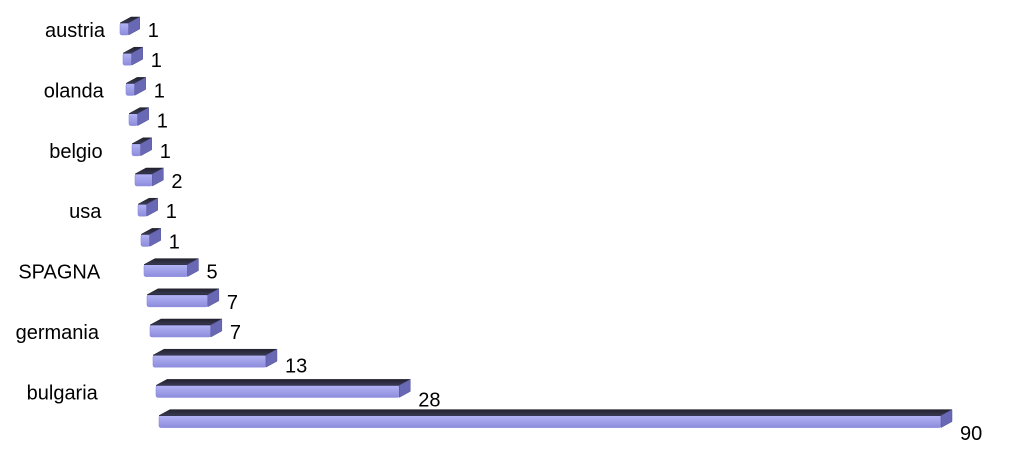 This screenshot has height=472, width=1011. Describe the element at coordinates (63, 393) in the screenshot. I see `category-label: bulgaria` at that location.